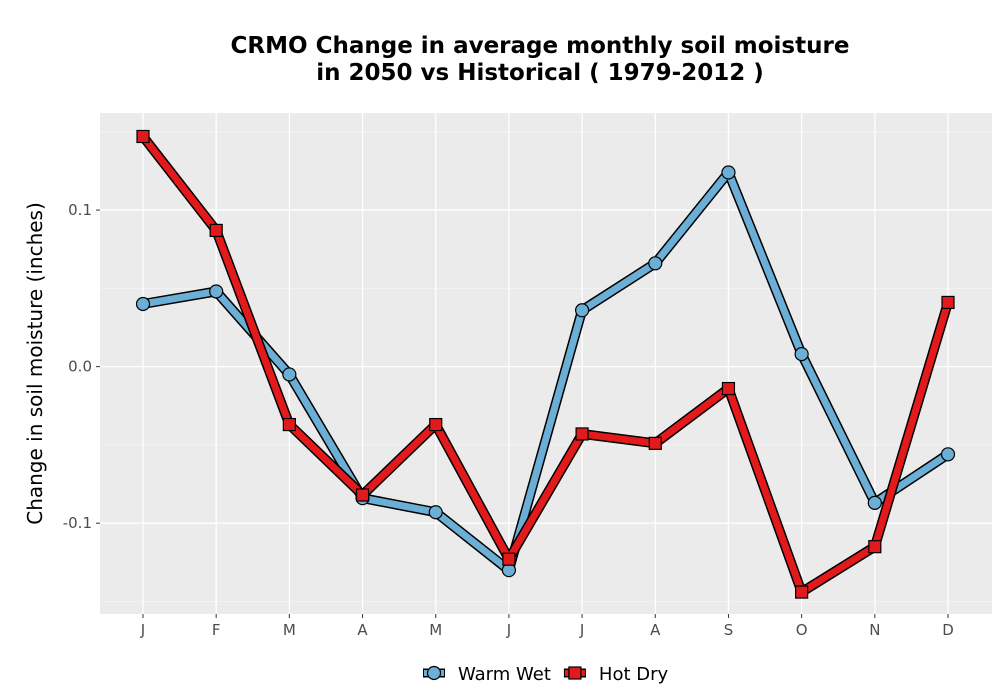 This screenshot has width=1000, height=700. Describe the element at coordinates (77, 523) in the screenshot. I see `y-tick-label: -0.1` at that location.